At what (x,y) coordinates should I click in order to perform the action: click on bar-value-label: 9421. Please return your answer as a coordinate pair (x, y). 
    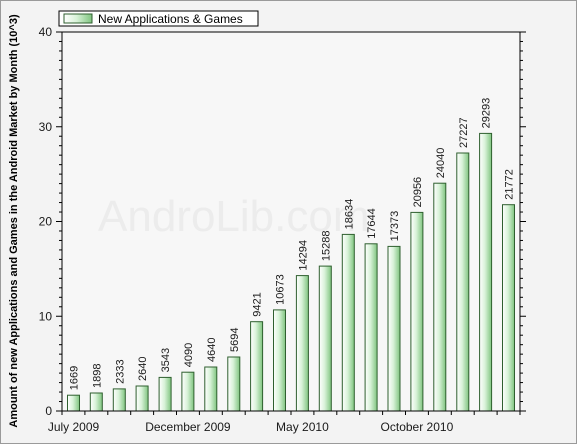
    Looking at the image, I should click on (258, 304).